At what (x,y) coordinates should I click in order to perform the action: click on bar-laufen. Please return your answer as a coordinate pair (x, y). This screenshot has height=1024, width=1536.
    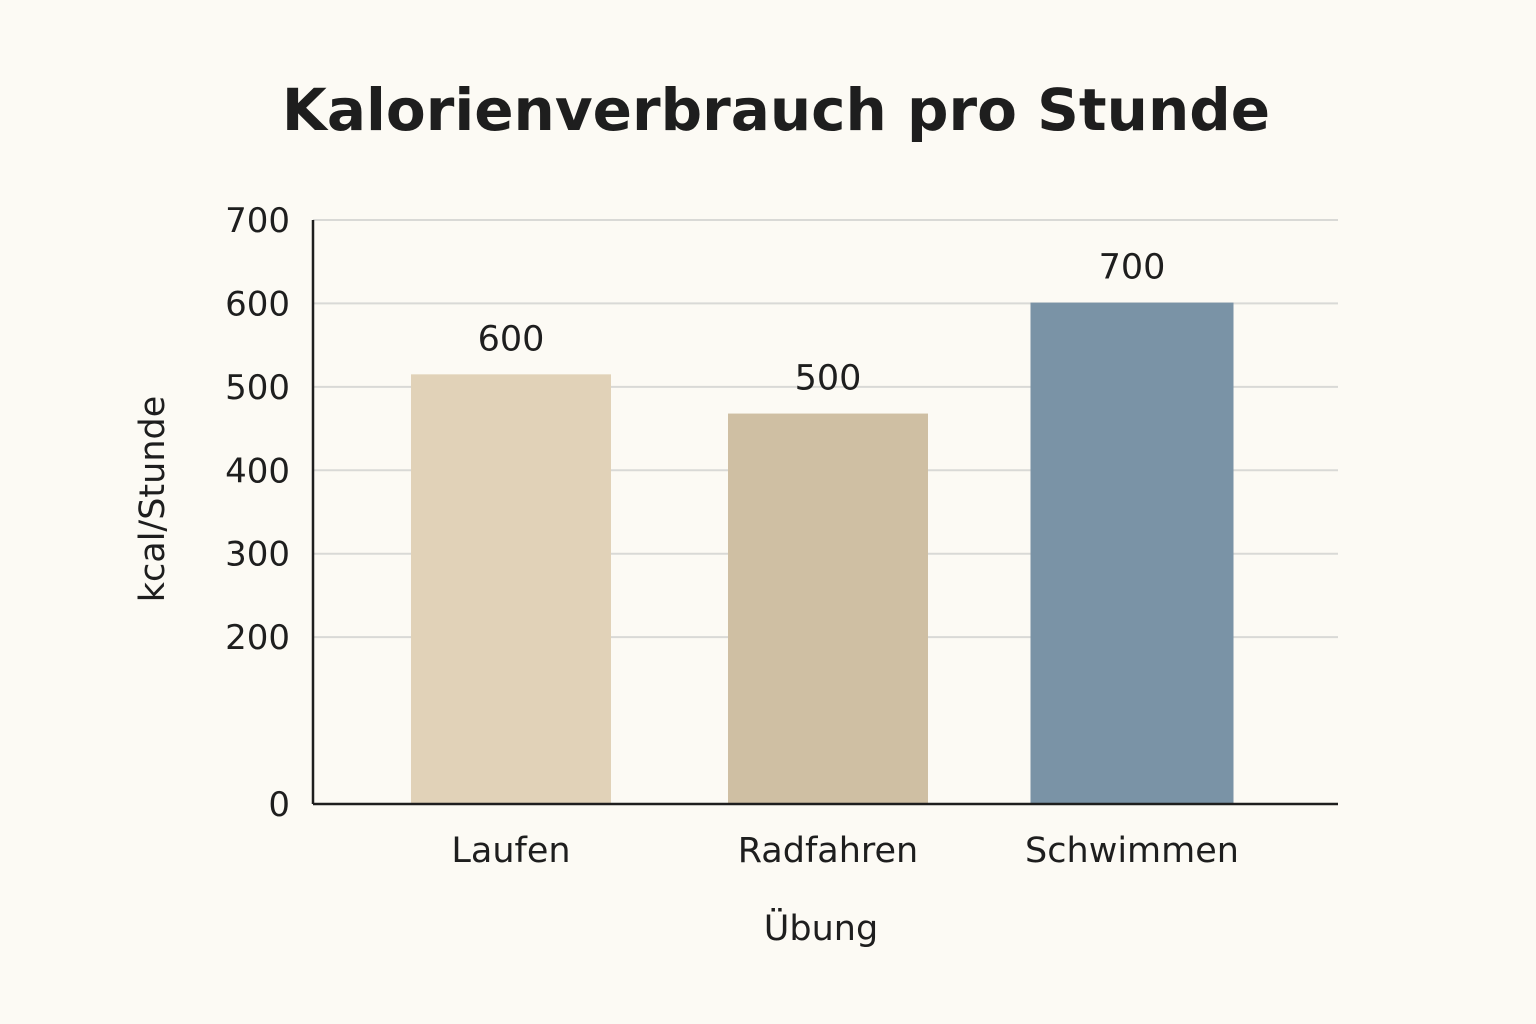
    Looking at the image, I should click on (511, 589).